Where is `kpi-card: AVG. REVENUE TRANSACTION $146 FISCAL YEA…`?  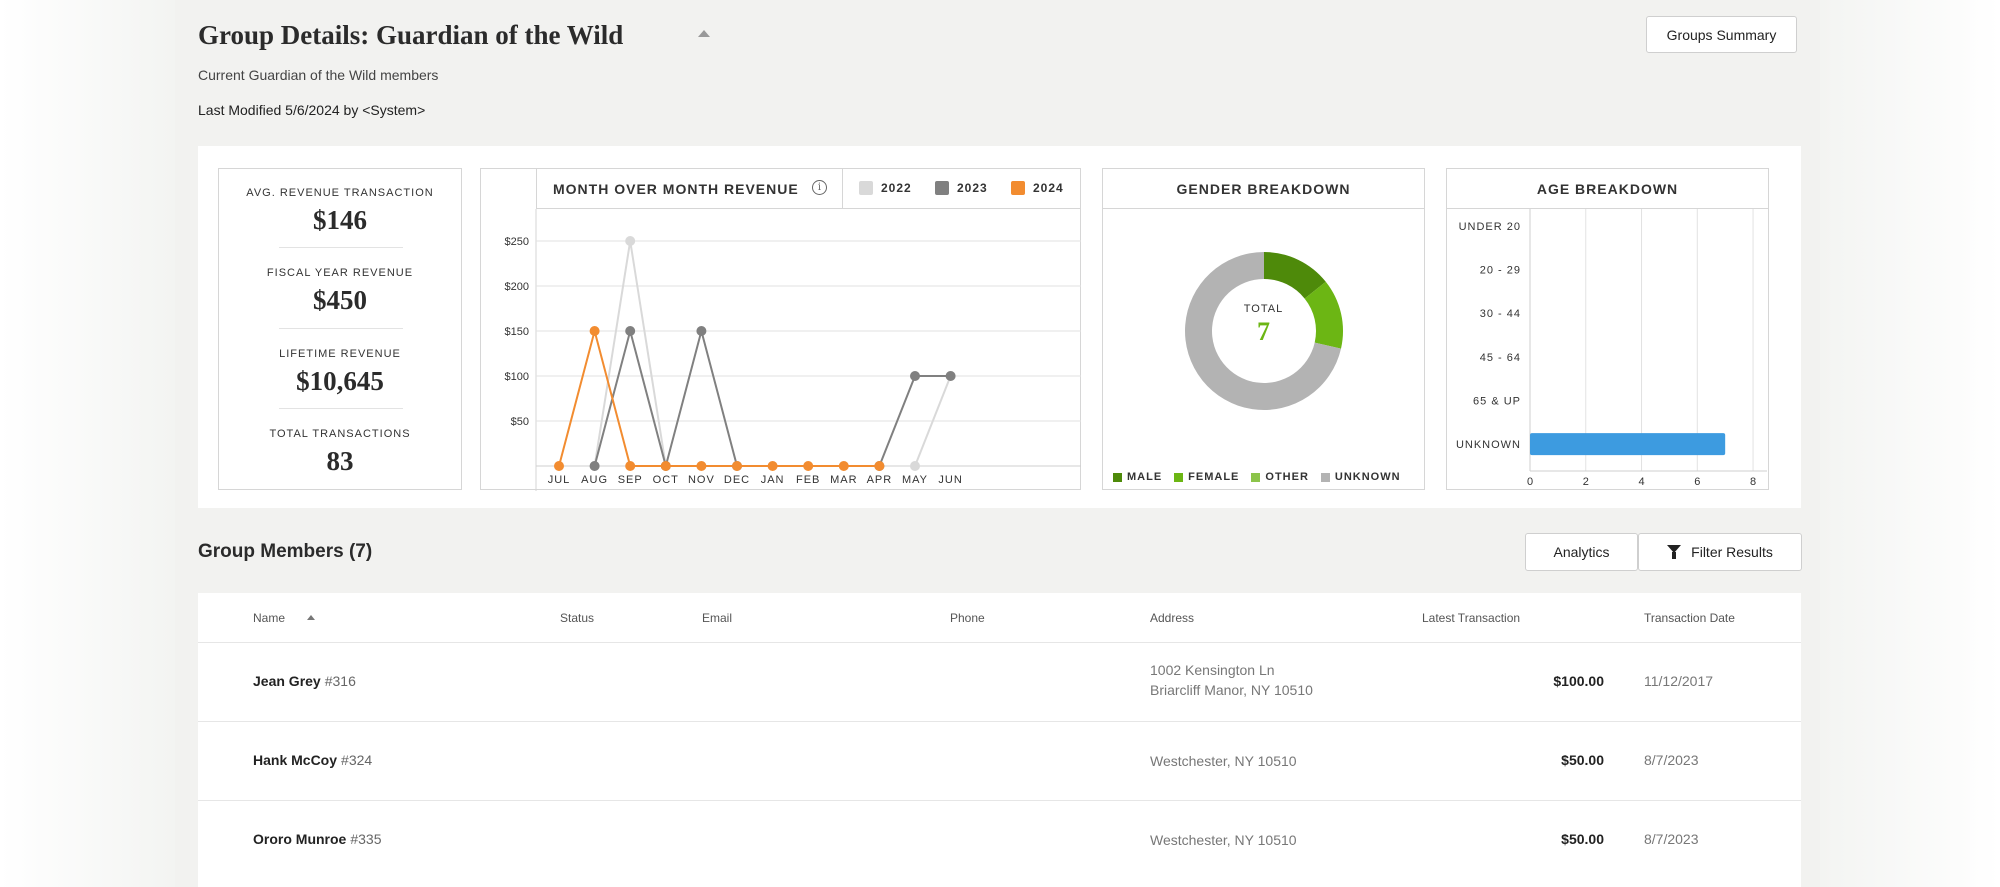
kpi-card: AVG. REVENUE TRANSACTION $146 FISCAL YEA… is located at coordinates (340, 329).